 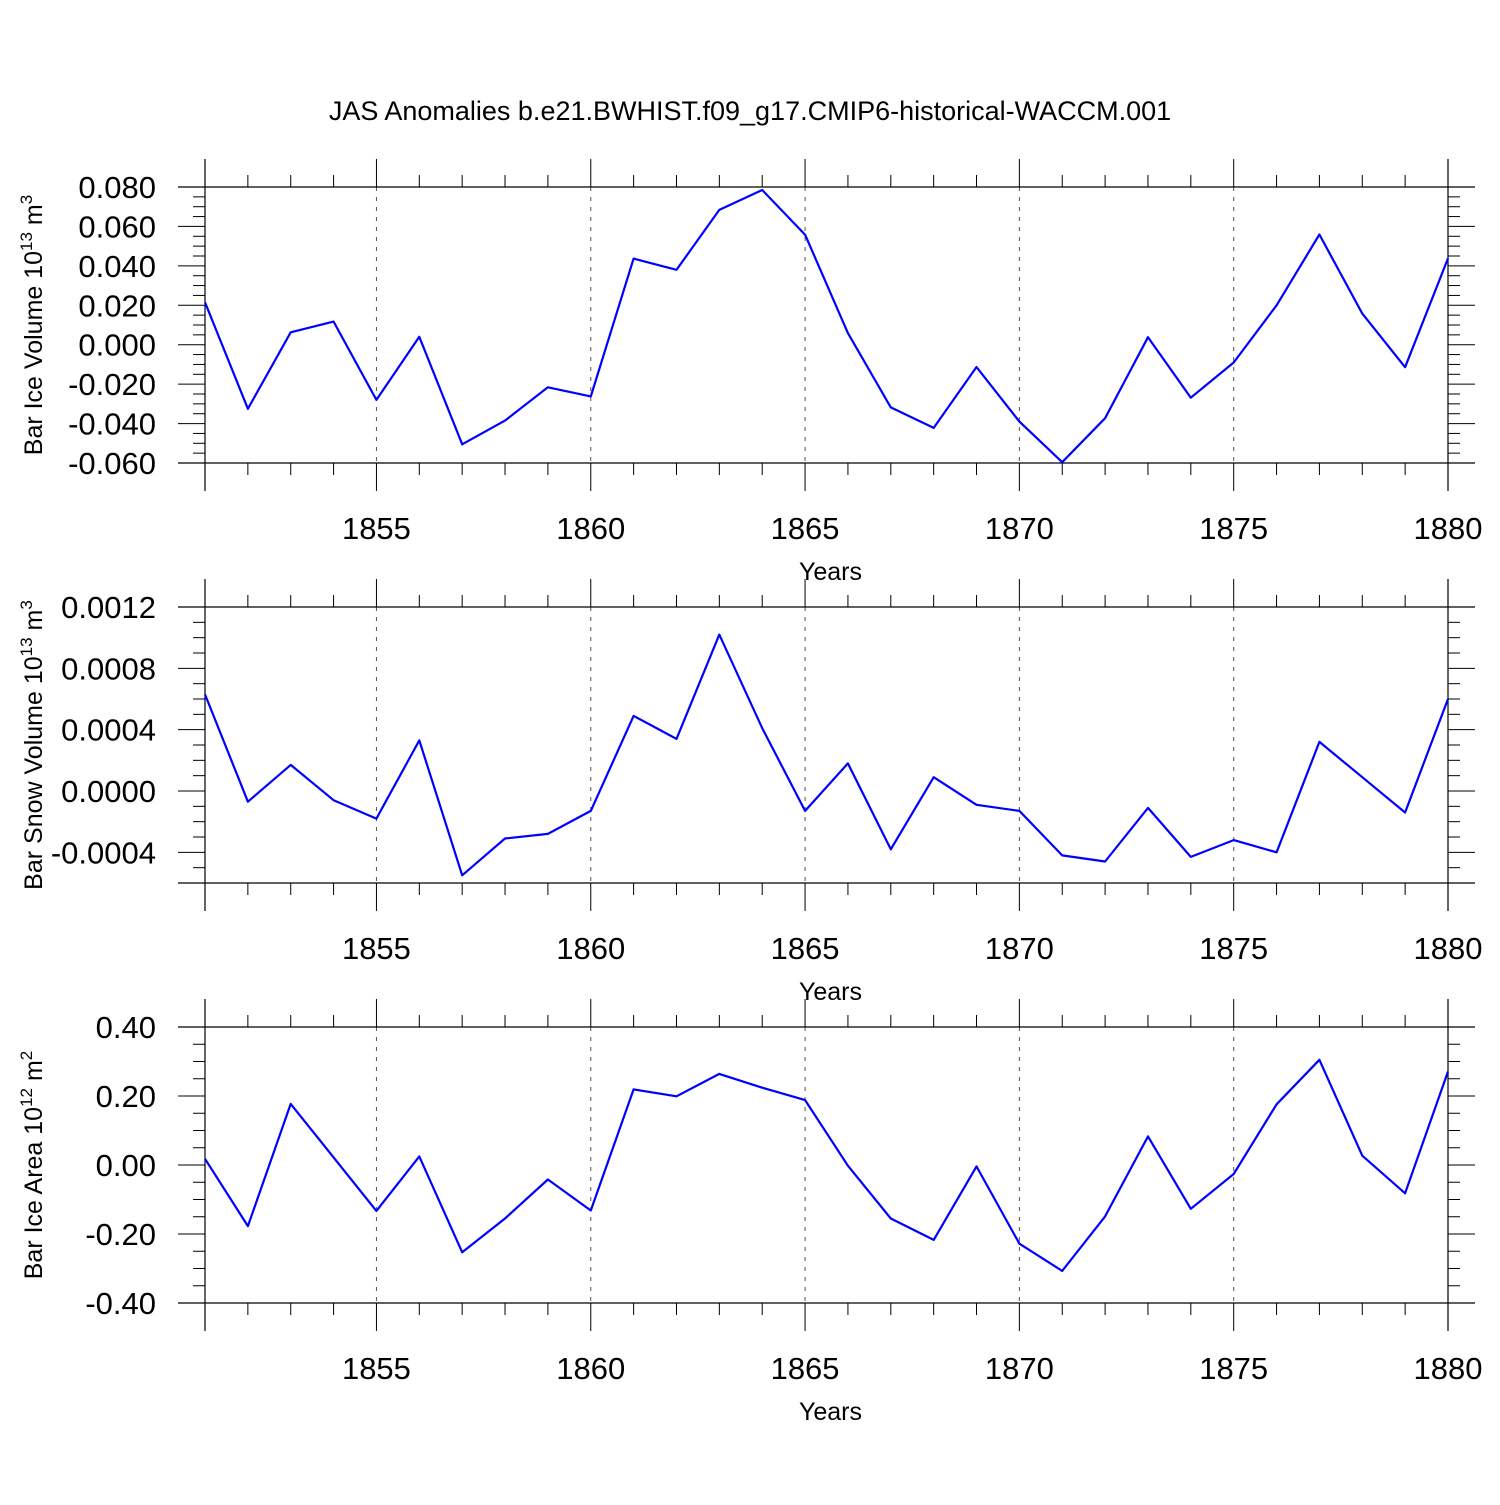 I want to click on y-tick-label: -0.060, so click(x=112, y=463).